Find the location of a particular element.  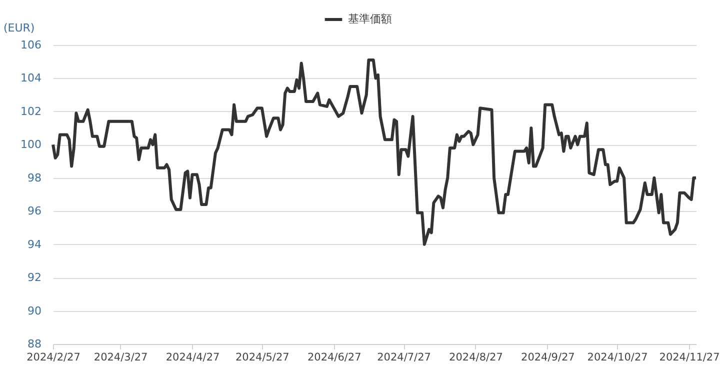

legend-label: 基準価額 is located at coordinates (370, 19).